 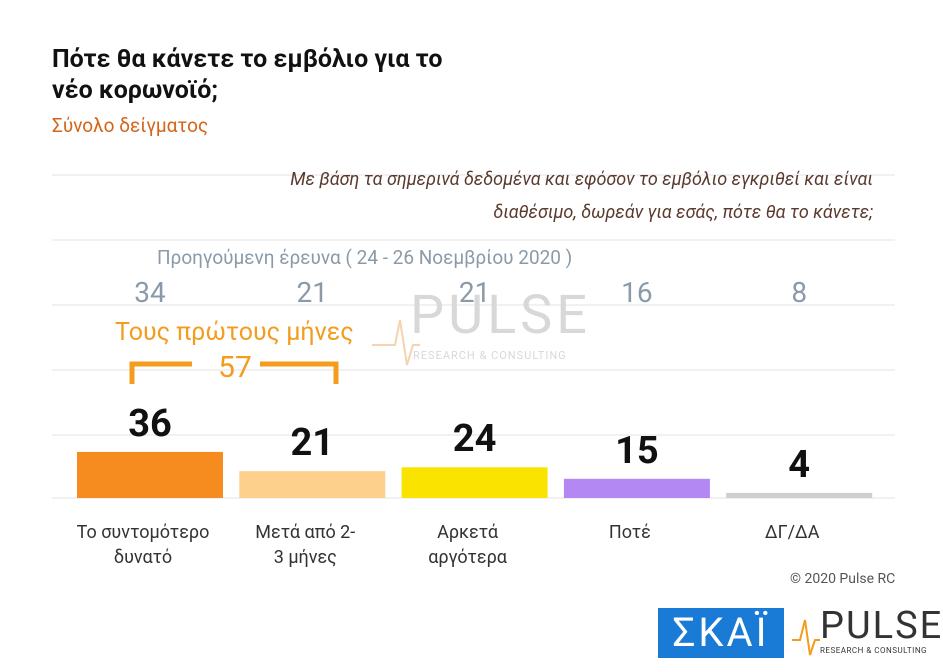 What do you see at coordinates (637, 450) in the screenshot?
I see `value-label: 15` at bounding box center [637, 450].